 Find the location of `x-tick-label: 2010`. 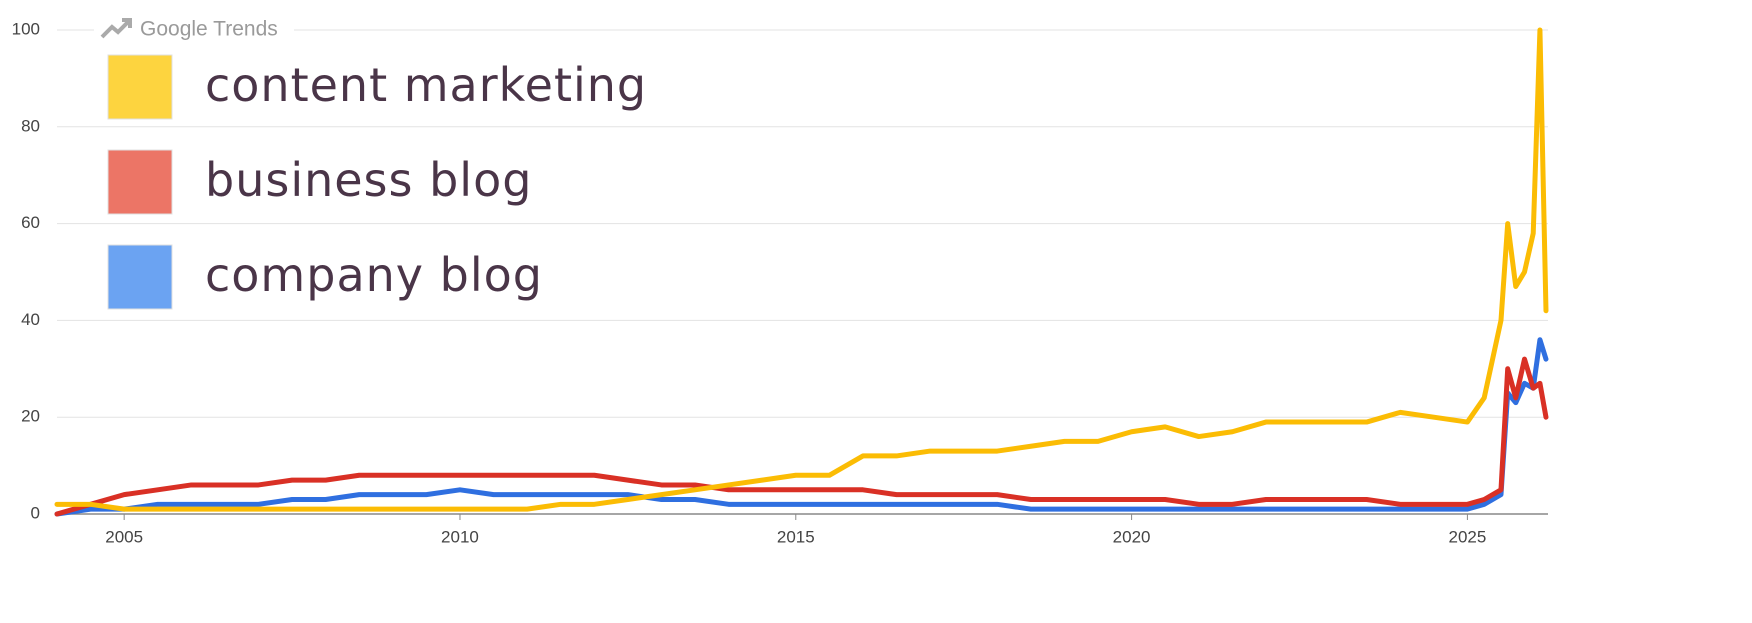

x-tick-label: 2010 is located at coordinates (460, 536).